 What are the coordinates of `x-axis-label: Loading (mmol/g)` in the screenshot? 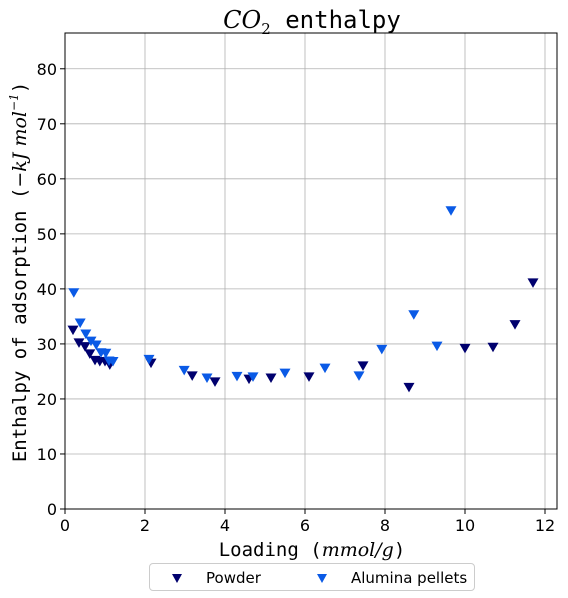 It's located at (312, 550).